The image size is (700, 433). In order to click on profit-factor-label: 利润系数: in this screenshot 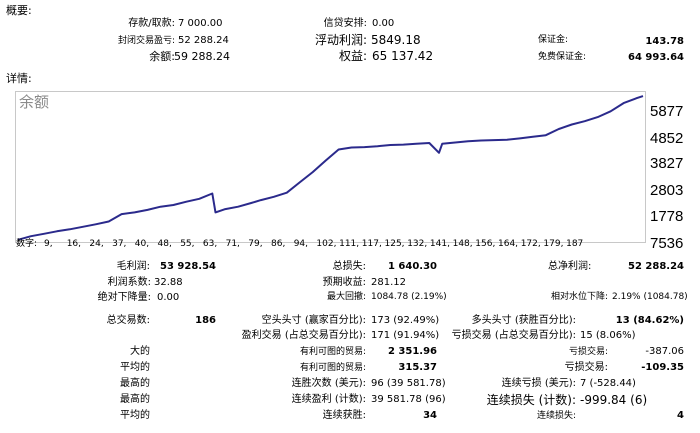, I will do `click(129, 282)`.